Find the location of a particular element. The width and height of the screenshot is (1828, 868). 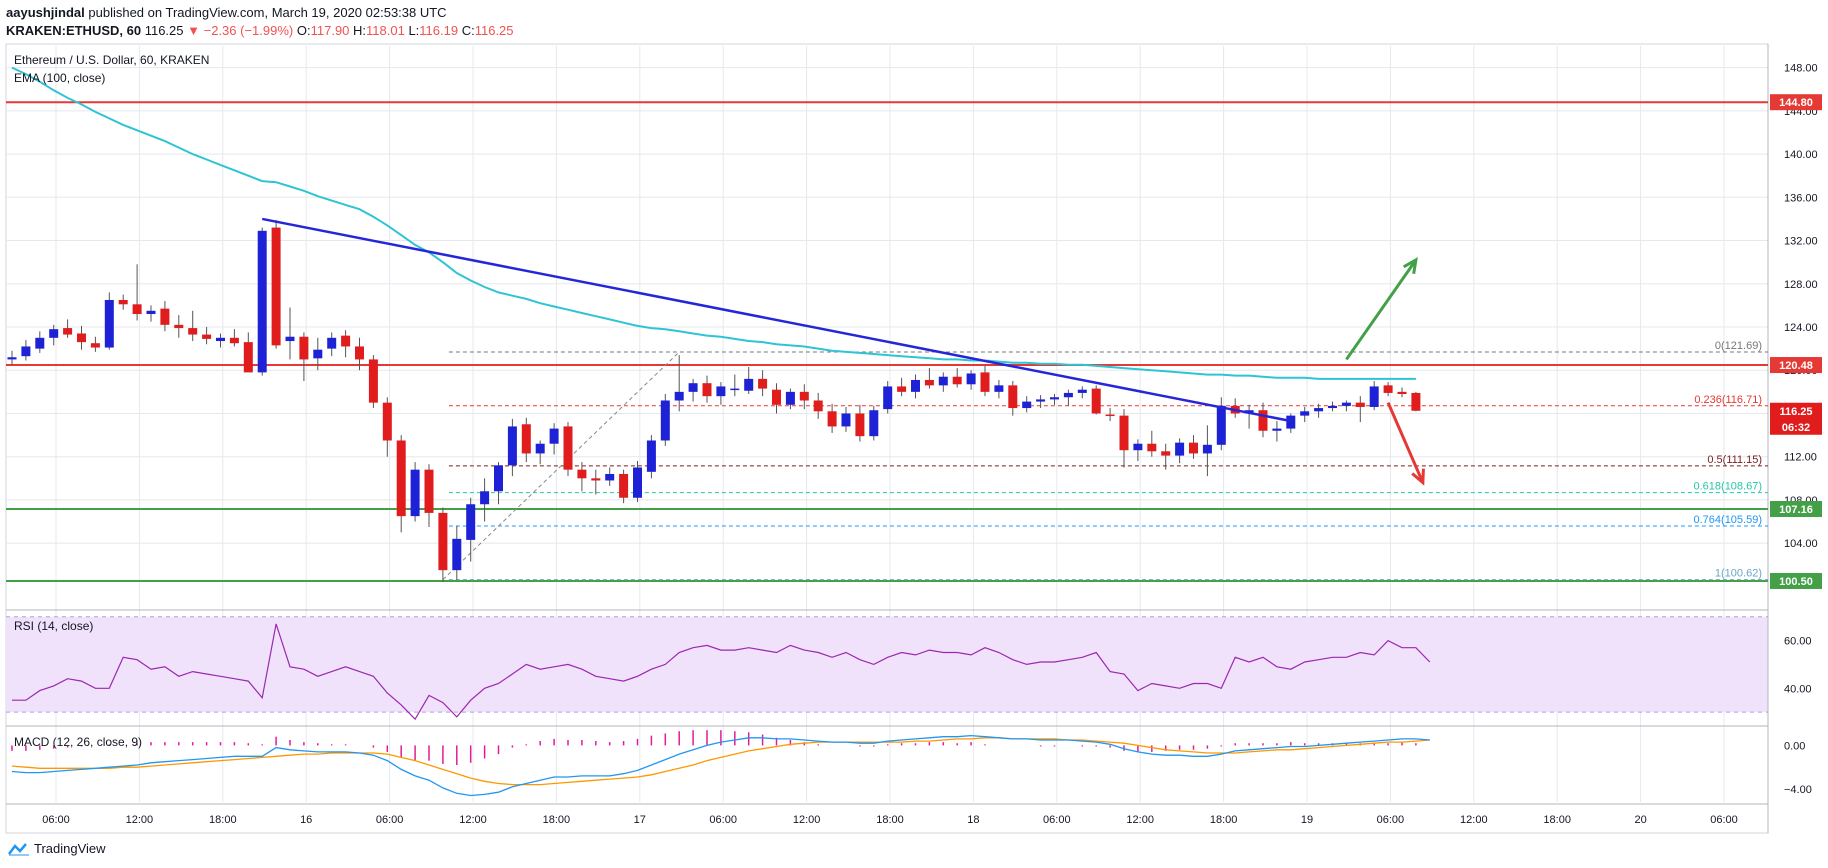

footer-brand: TradingView is located at coordinates (57, 848).